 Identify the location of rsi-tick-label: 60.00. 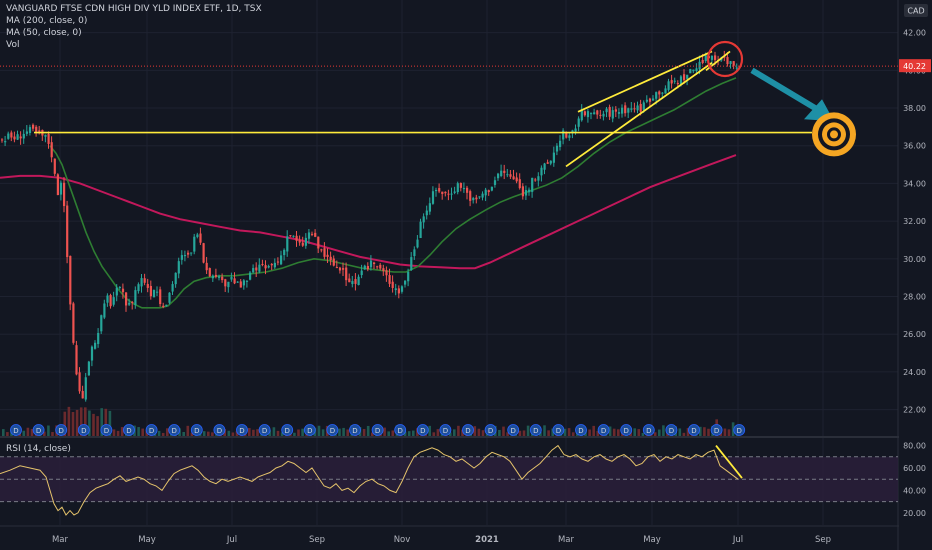
(914, 468).